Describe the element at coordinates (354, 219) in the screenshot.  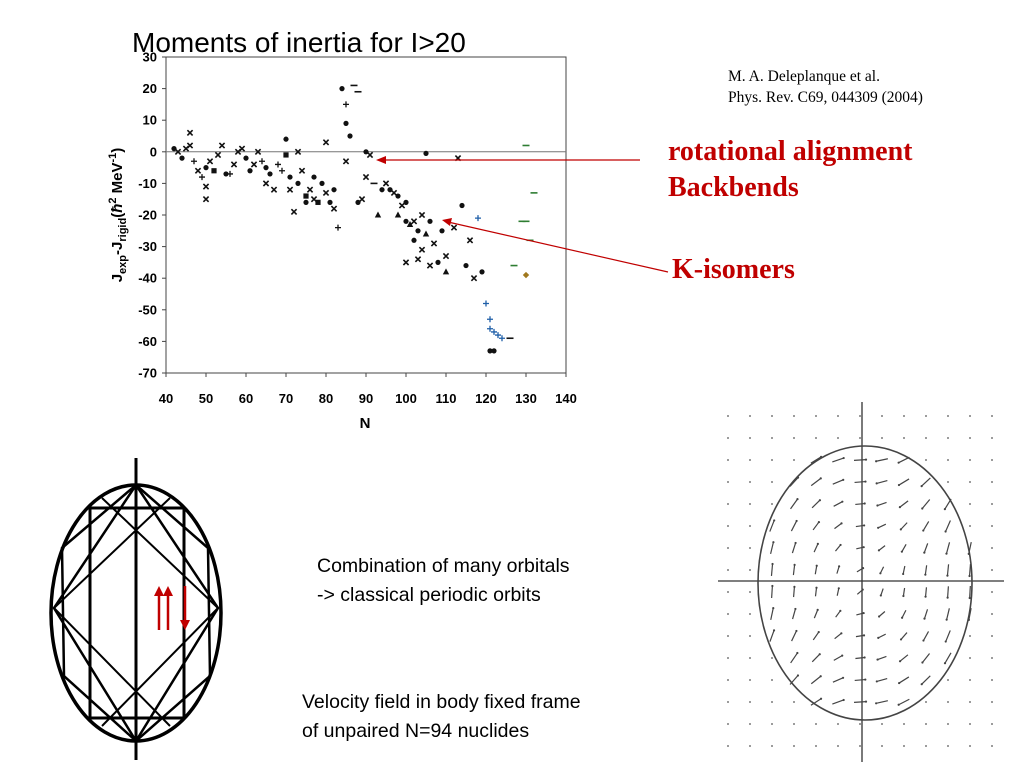
I see `data-points` at that location.